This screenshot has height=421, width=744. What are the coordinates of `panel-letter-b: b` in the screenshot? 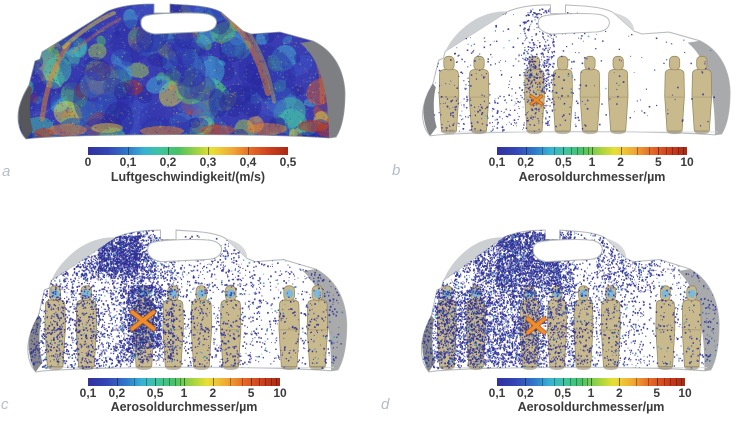 It's located at (396, 170).